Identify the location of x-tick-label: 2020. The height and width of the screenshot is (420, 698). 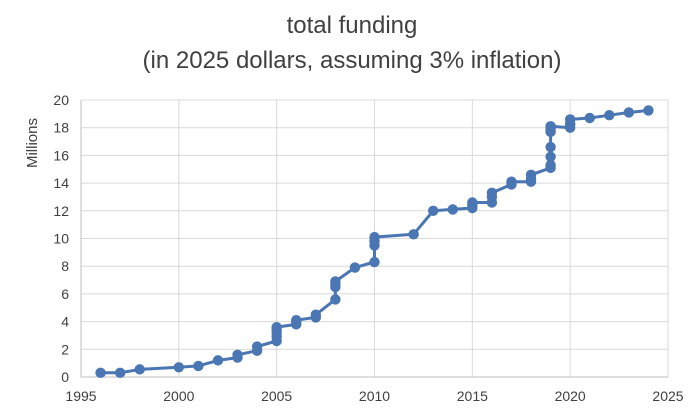
(570, 396).